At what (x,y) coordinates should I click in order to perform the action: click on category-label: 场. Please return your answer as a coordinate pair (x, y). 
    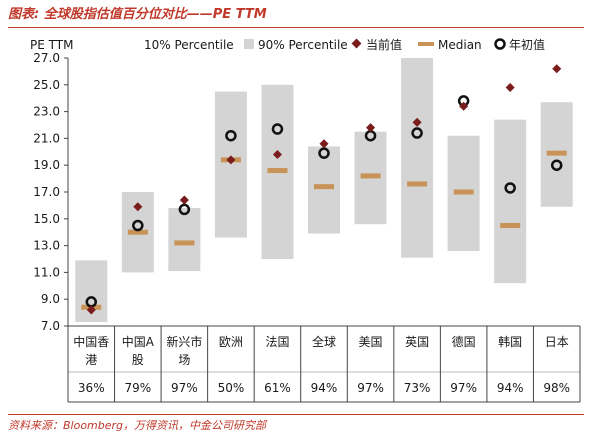
    Looking at the image, I should click on (184, 360).